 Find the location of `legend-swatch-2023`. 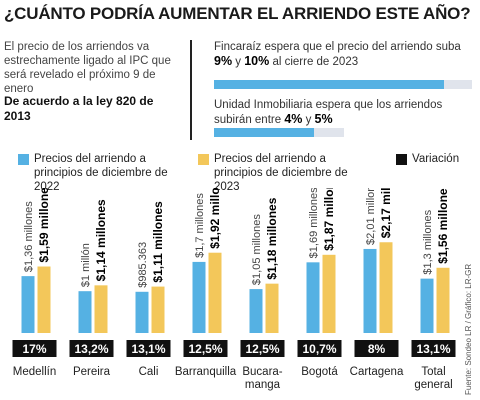

legend-swatch-2023 is located at coordinates (203, 159).